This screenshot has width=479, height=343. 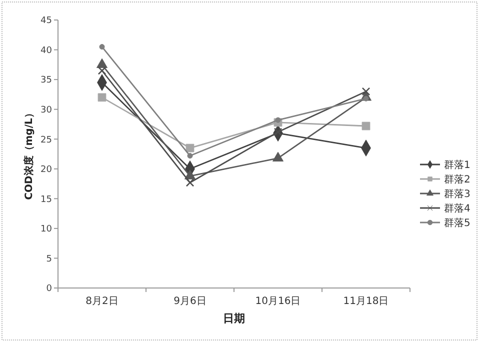 I want to click on y-tick-label: 25, so click(x=46, y=140).